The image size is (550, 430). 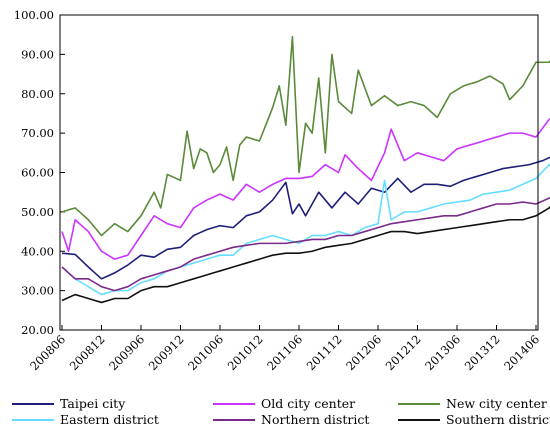 I want to click on y-tick-label: 70.00, so click(x=37, y=133).